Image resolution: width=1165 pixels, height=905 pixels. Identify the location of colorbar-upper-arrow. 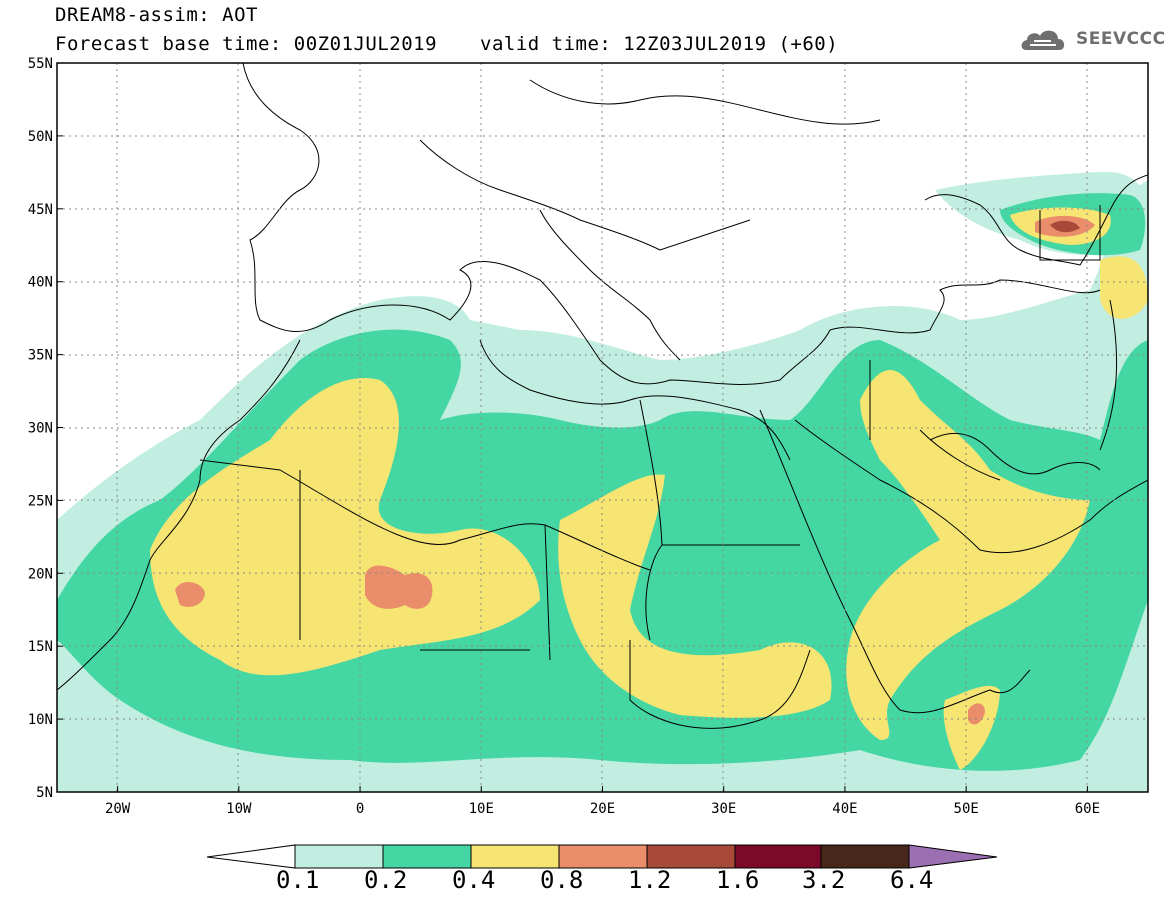
(953, 856).